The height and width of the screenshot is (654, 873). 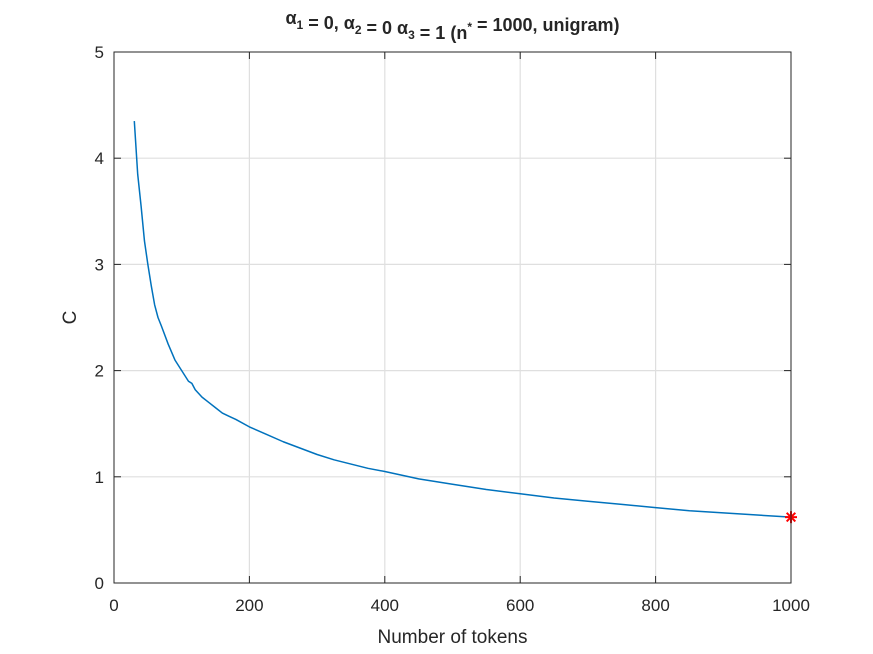 What do you see at coordinates (411, 35) in the screenshot?
I see `title-subscript: 3` at bounding box center [411, 35].